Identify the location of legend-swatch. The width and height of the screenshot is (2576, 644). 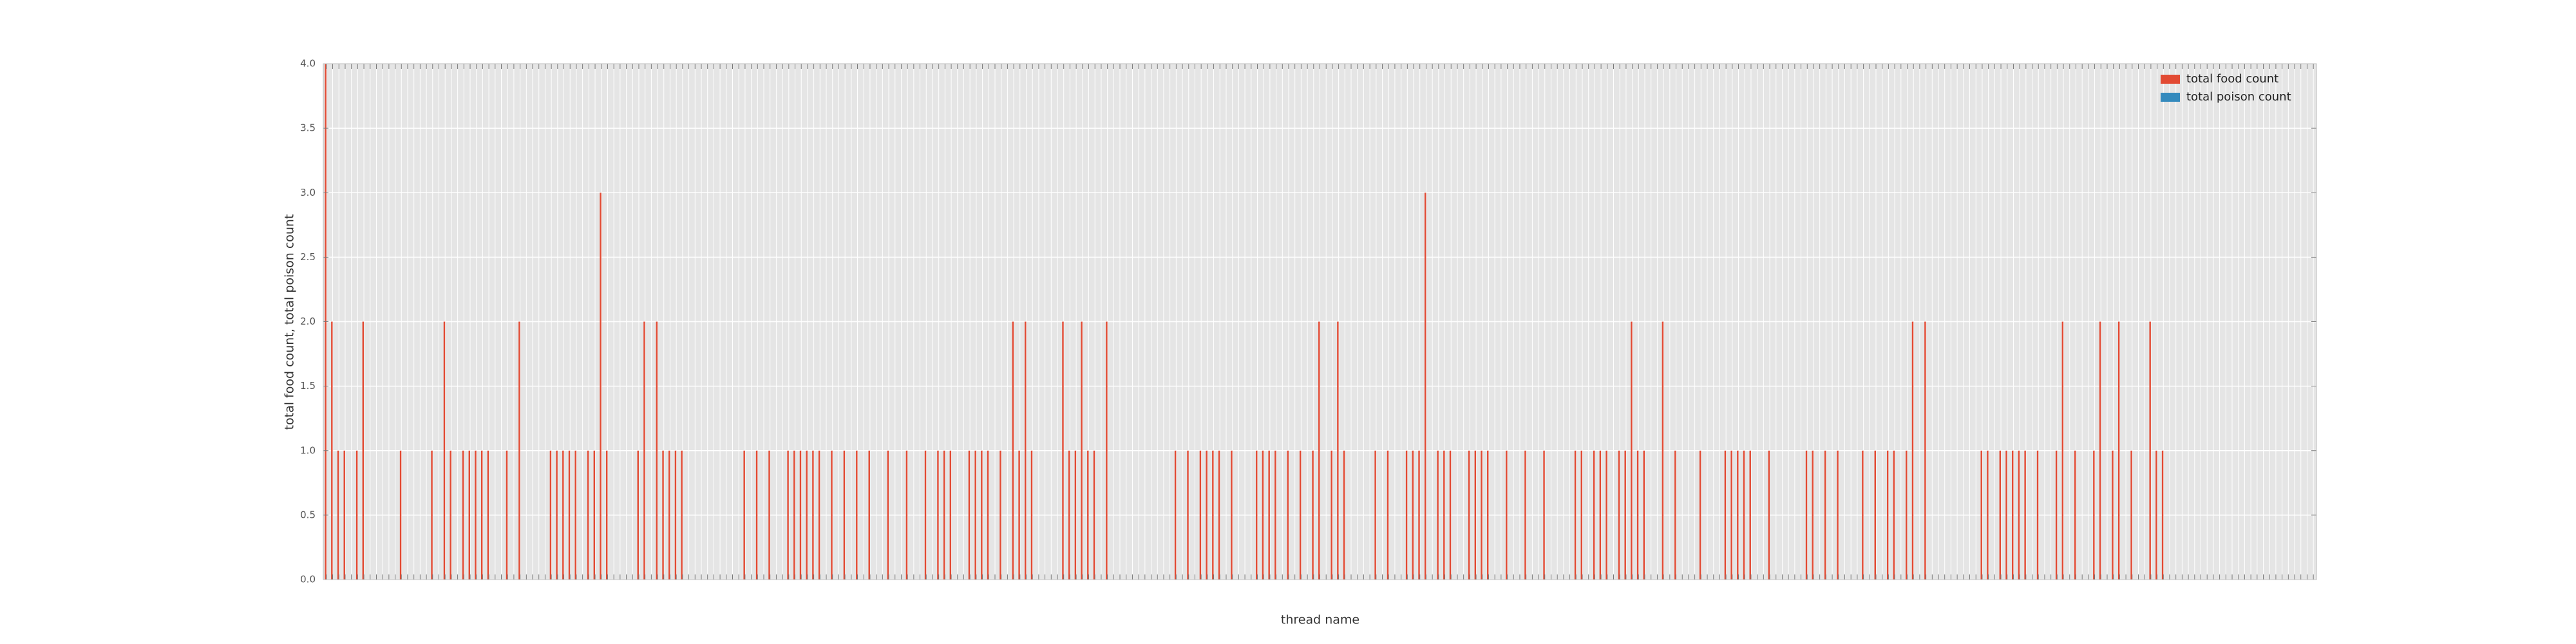
(2170, 79).